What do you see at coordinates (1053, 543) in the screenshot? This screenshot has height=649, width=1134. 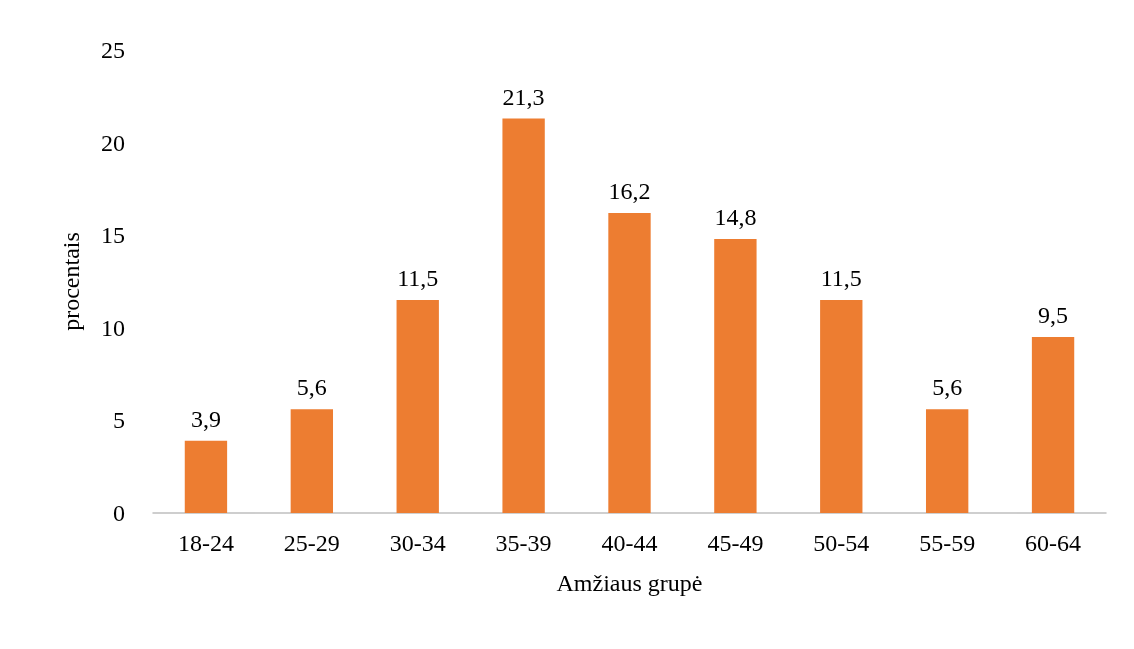 I see `x-tick-label: 60-64` at bounding box center [1053, 543].